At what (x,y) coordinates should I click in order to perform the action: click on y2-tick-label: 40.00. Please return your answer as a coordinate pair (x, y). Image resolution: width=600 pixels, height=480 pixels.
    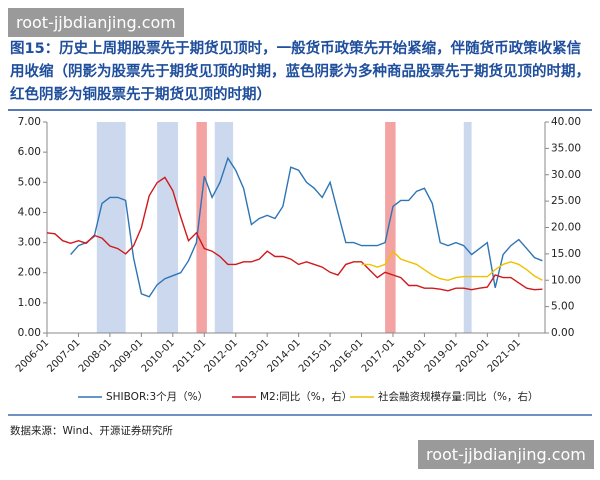
    Looking at the image, I should click on (566, 122).